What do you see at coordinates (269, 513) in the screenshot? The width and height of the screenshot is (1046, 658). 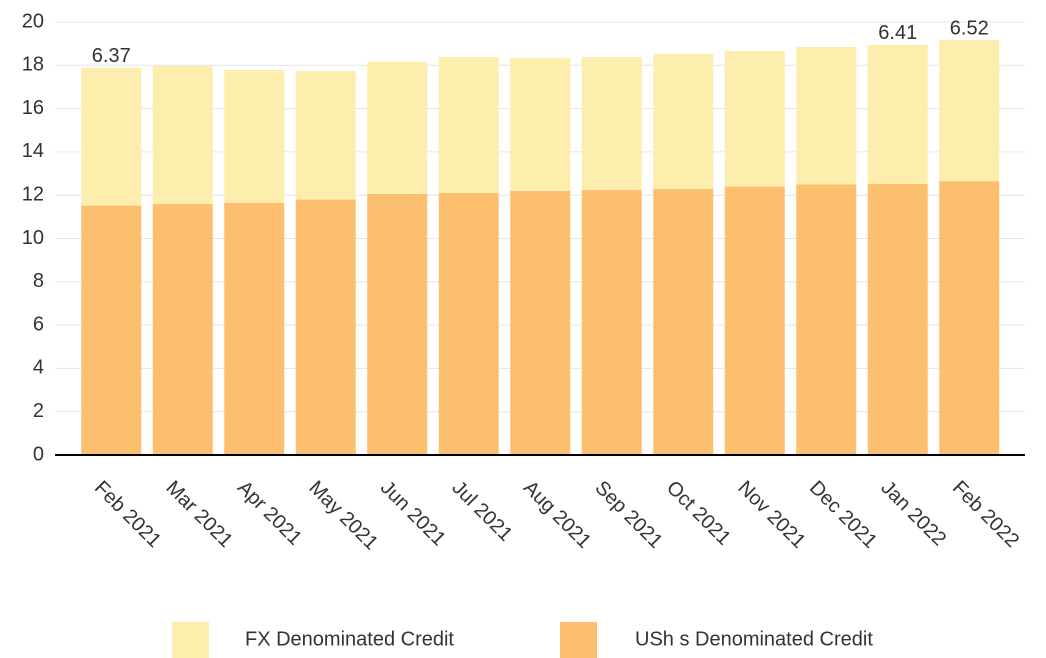 I see `x-tick-label: Apr 2021` at bounding box center [269, 513].